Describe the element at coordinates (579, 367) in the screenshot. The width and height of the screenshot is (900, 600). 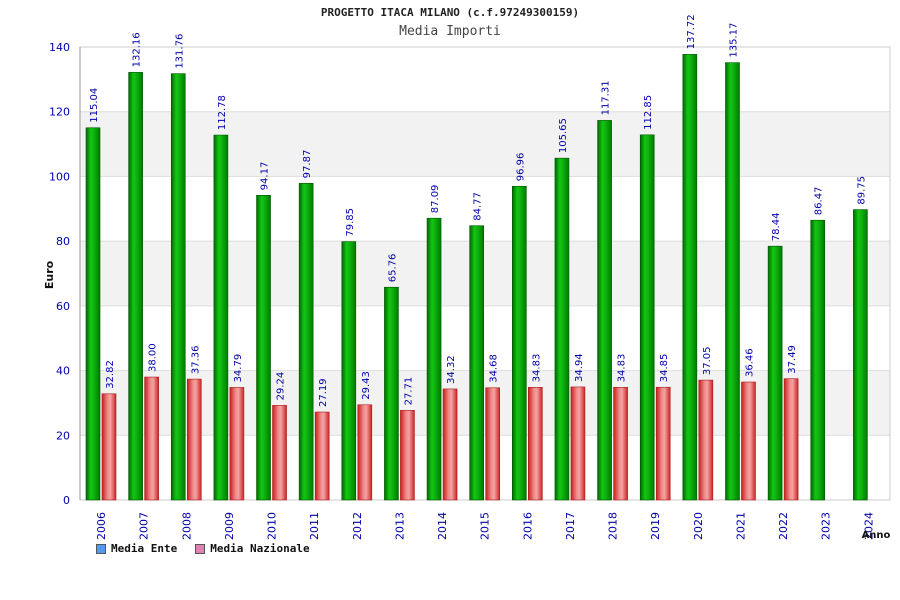
I see `data-label: 34.94` at that location.